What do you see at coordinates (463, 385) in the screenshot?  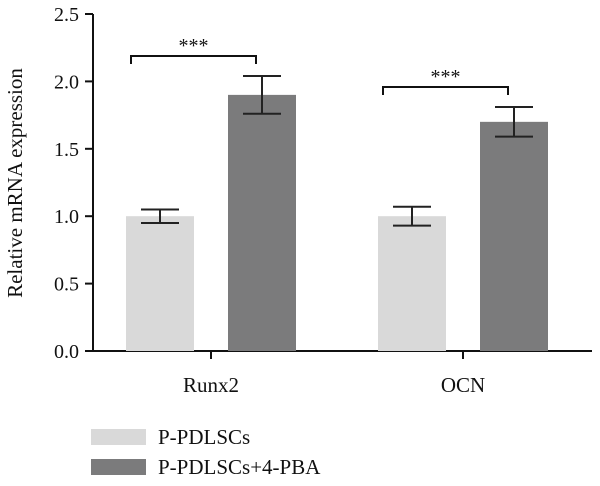 I see `category-label: OCN` at bounding box center [463, 385].